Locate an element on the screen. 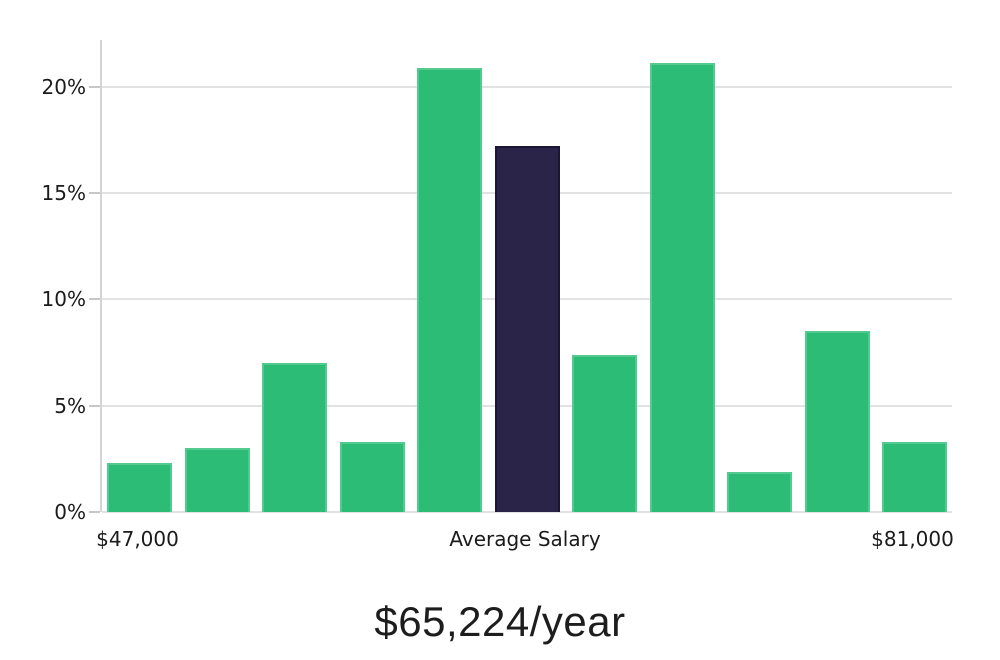 This screenshot has width=1000, height=660. x-axis-label-0: $47,000 is located at coordinates (137, 539).